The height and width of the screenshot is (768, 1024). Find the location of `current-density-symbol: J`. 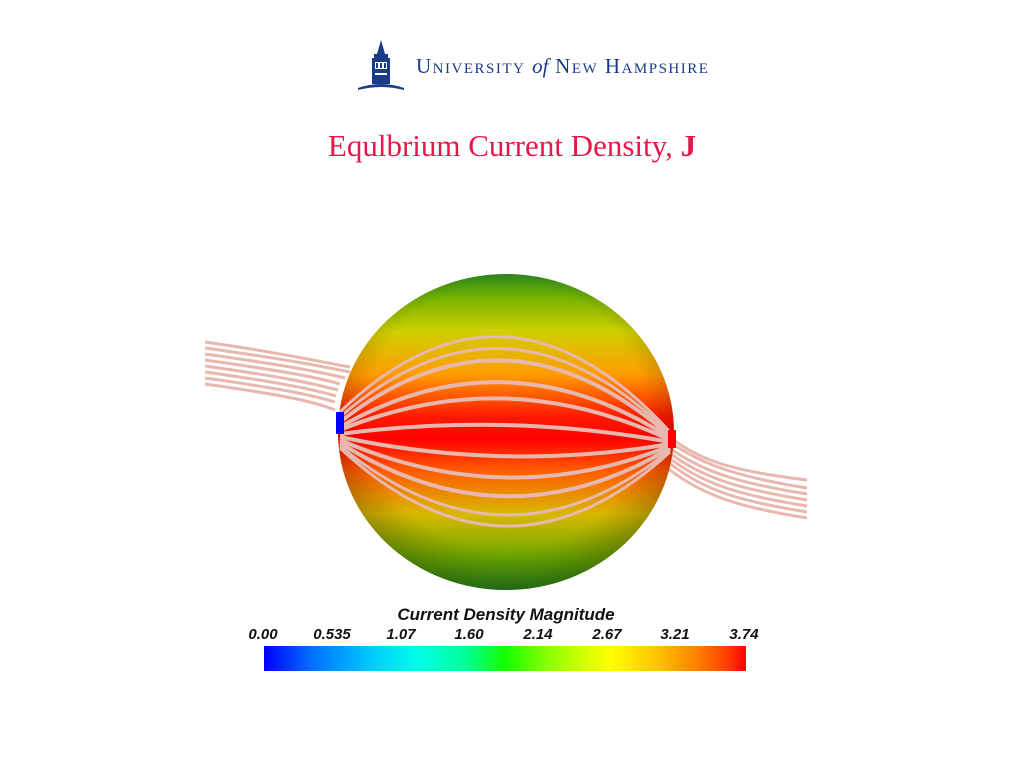

current-density-symbol: J is located at coordinates (688, 145).